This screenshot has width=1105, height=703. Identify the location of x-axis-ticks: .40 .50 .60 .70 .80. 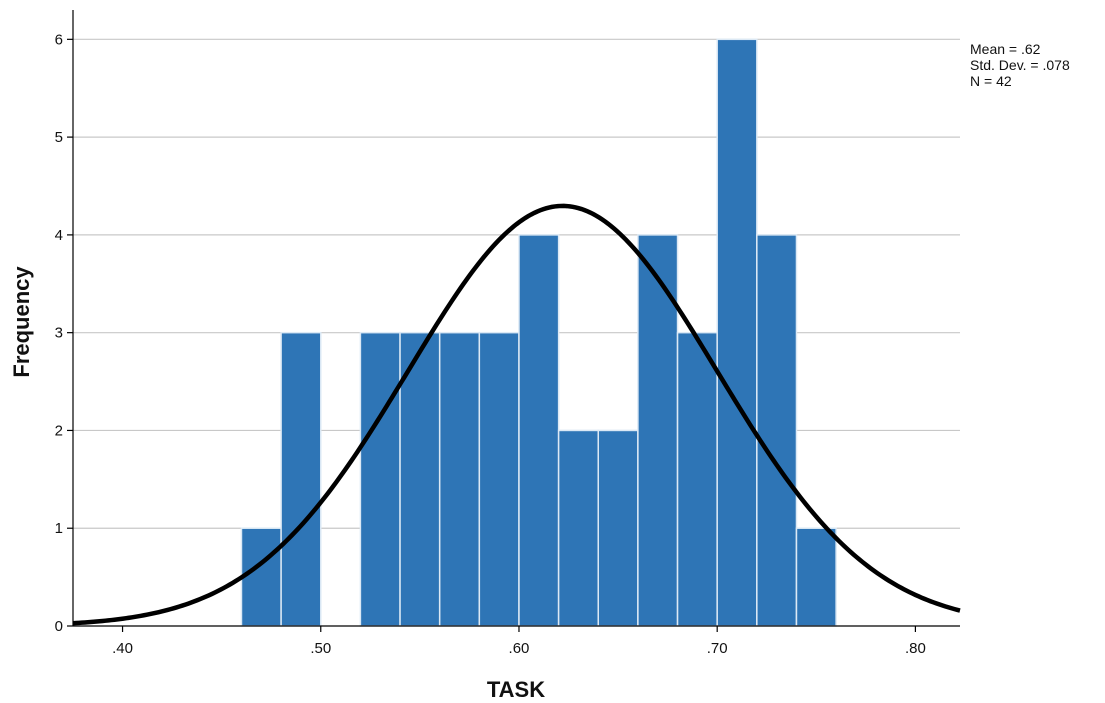
(519, 641).